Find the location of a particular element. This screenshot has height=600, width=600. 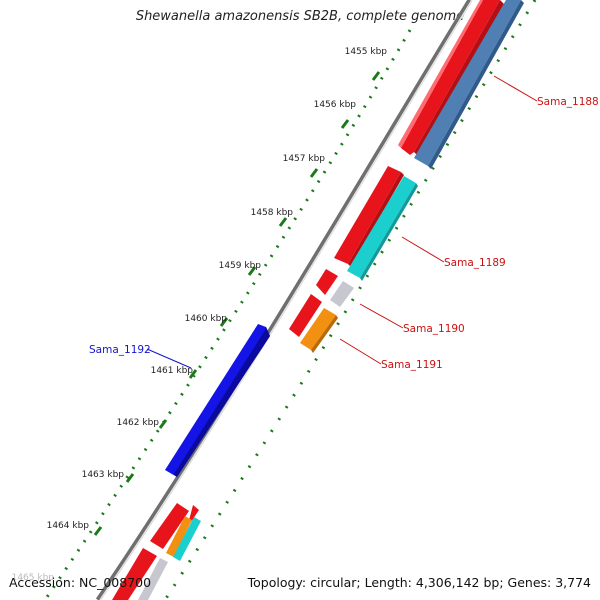

tick-label: 1457 kbp is located at coordinates (304, 159).